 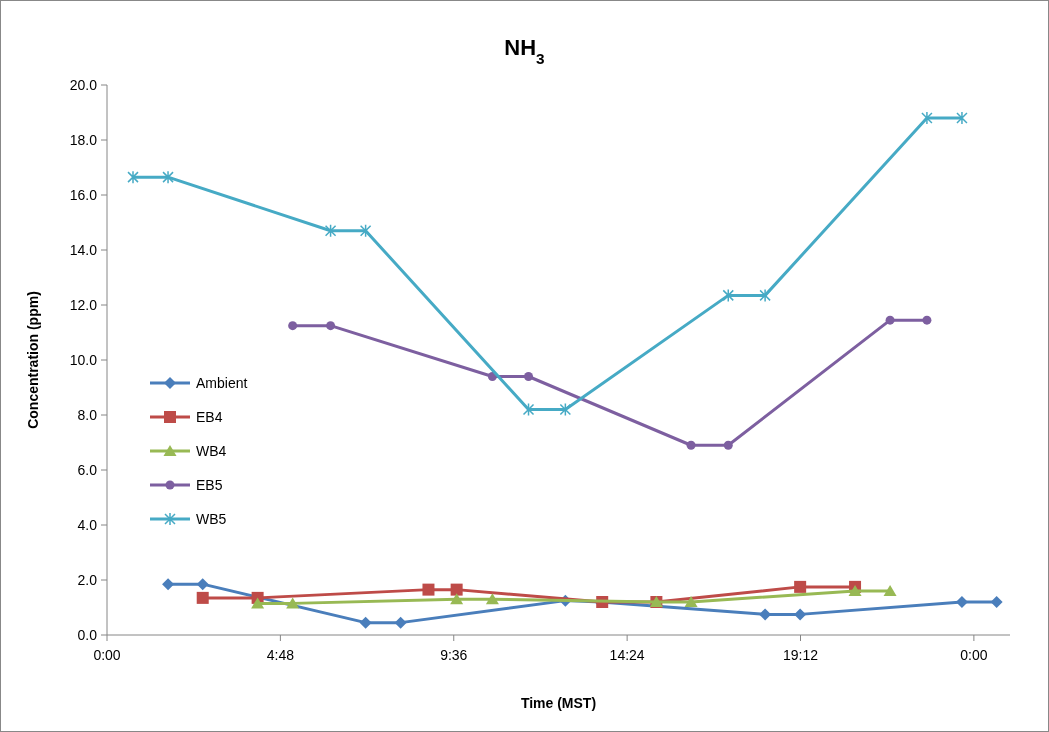 I want to click on x-tick-label: 19:12, so click(x=800, y=655).